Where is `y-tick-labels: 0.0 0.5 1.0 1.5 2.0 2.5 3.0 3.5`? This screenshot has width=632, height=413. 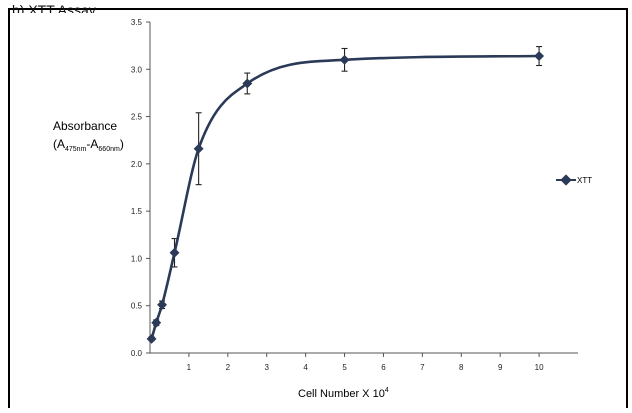 y-tick-labels: 0.0 0.5 1.0 1.5 2.0 2.5 3.0 3.5 is located at coordinates (137, 188).